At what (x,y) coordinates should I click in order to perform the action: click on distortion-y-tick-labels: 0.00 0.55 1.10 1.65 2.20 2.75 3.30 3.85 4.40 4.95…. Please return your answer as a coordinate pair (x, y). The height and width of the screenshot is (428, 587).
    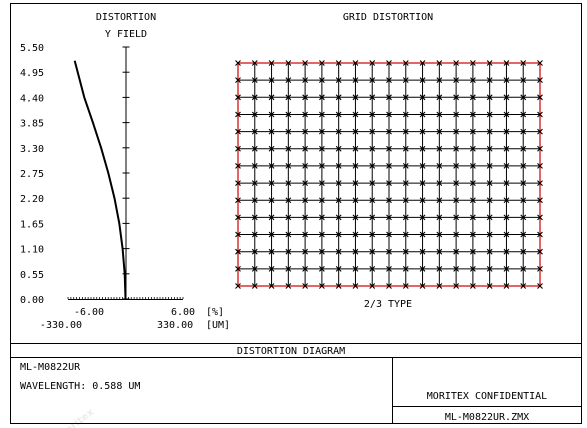
    Looking at the image, I should click on (32, 174).